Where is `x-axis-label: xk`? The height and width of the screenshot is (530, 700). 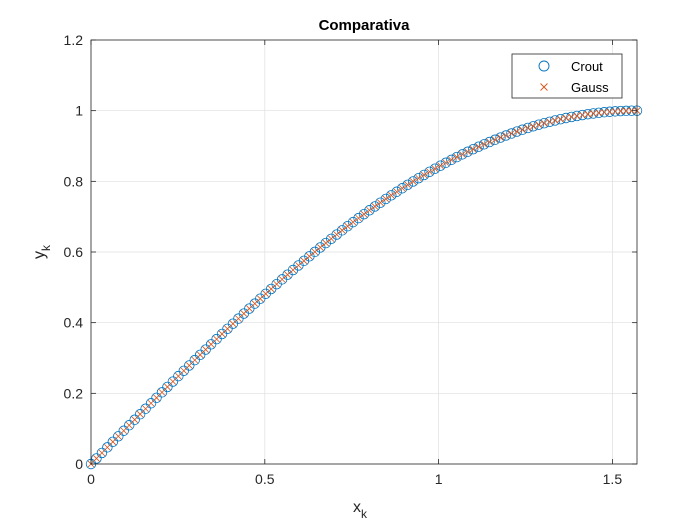 x-axis-label: xk is located at coordinates (360, 510).